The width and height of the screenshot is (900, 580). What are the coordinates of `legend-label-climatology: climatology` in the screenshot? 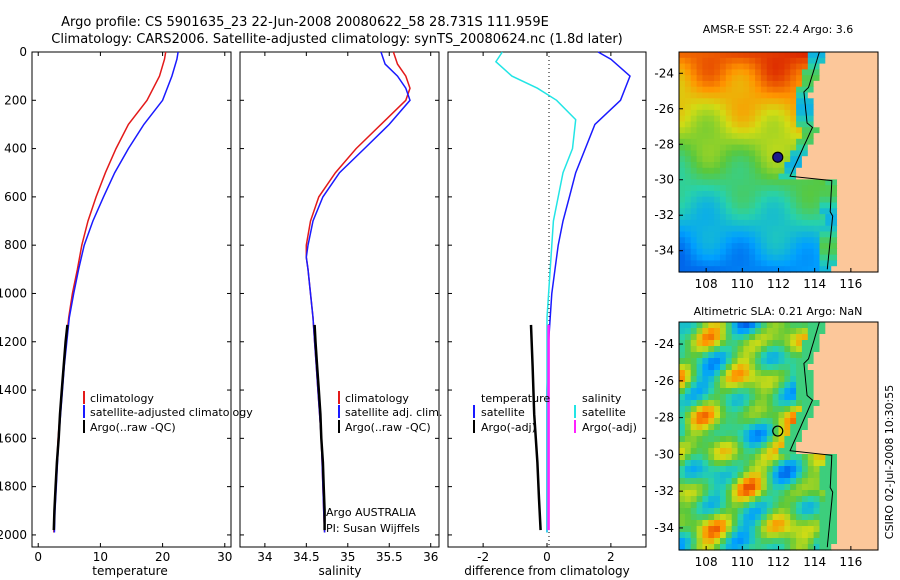 It's located at (377, 398).